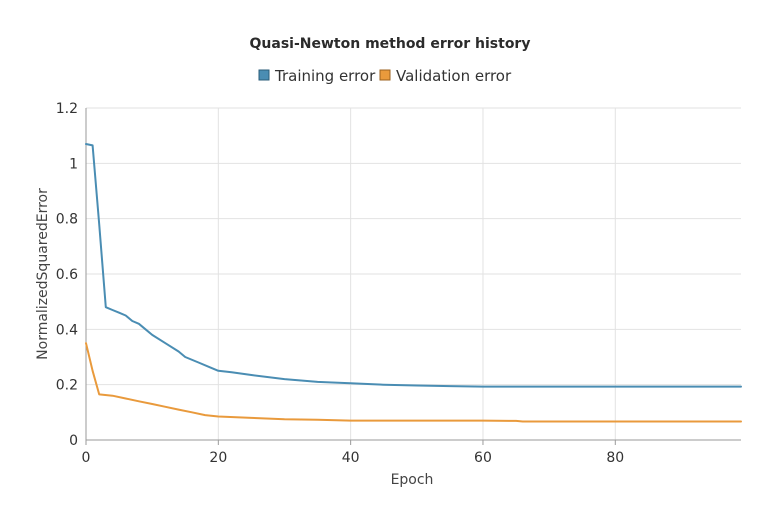 Image resolution: width=780 pixels, height=520 pixels. What do you see at coordinates (325, 76) in the screenshot?
I see `legend-label-training: Training error` at bounding box center [325, 76].